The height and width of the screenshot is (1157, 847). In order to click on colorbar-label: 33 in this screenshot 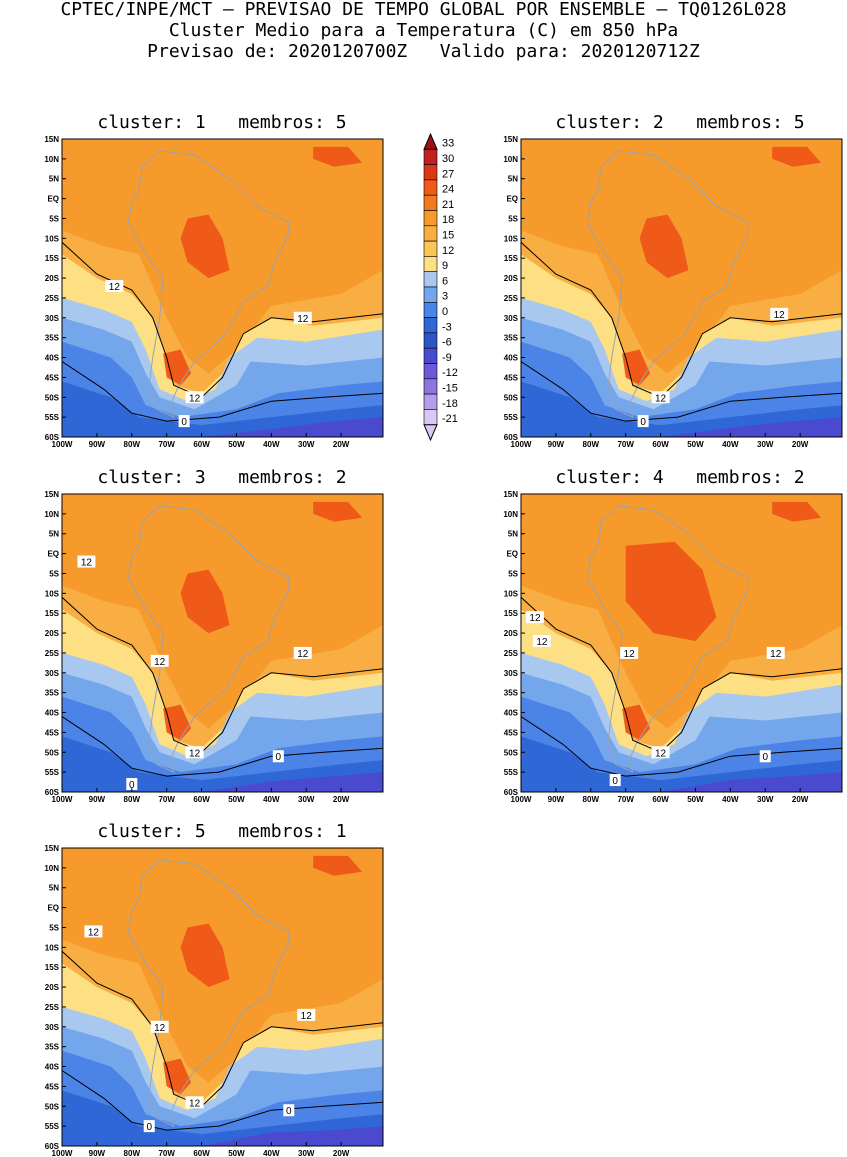, I will do `click(448, 144)`.